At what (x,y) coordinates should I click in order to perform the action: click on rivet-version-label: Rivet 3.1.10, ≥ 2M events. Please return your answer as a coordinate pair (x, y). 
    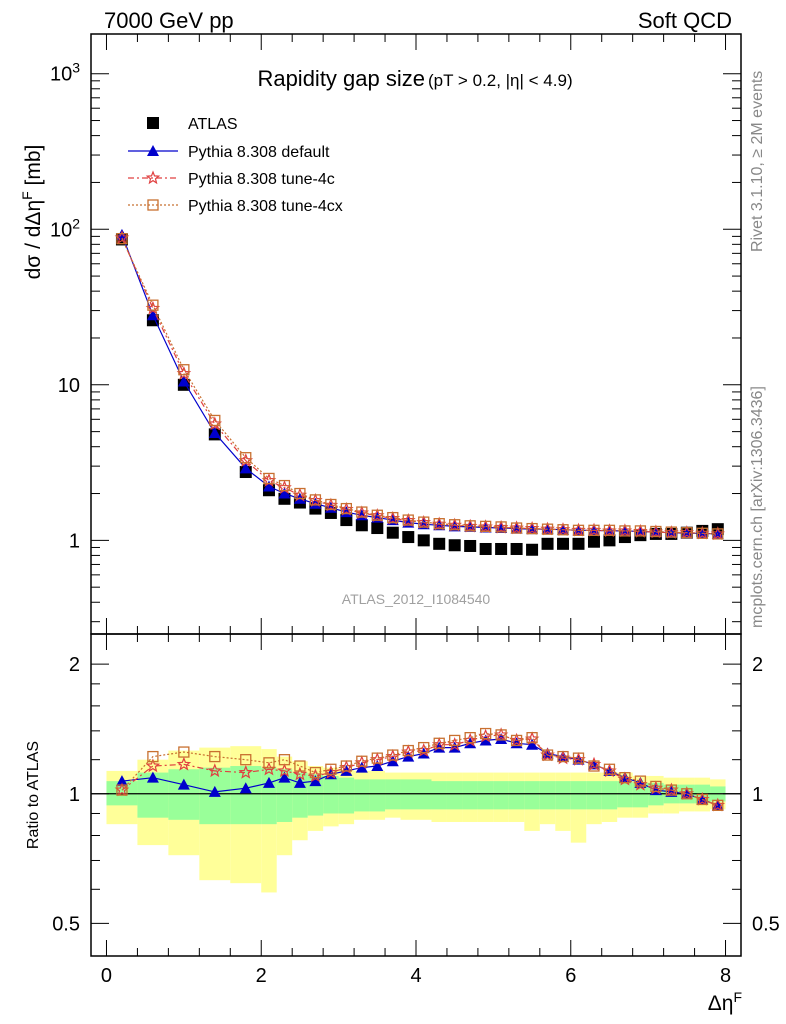
    Looking at the image, I should click on (757, 161).